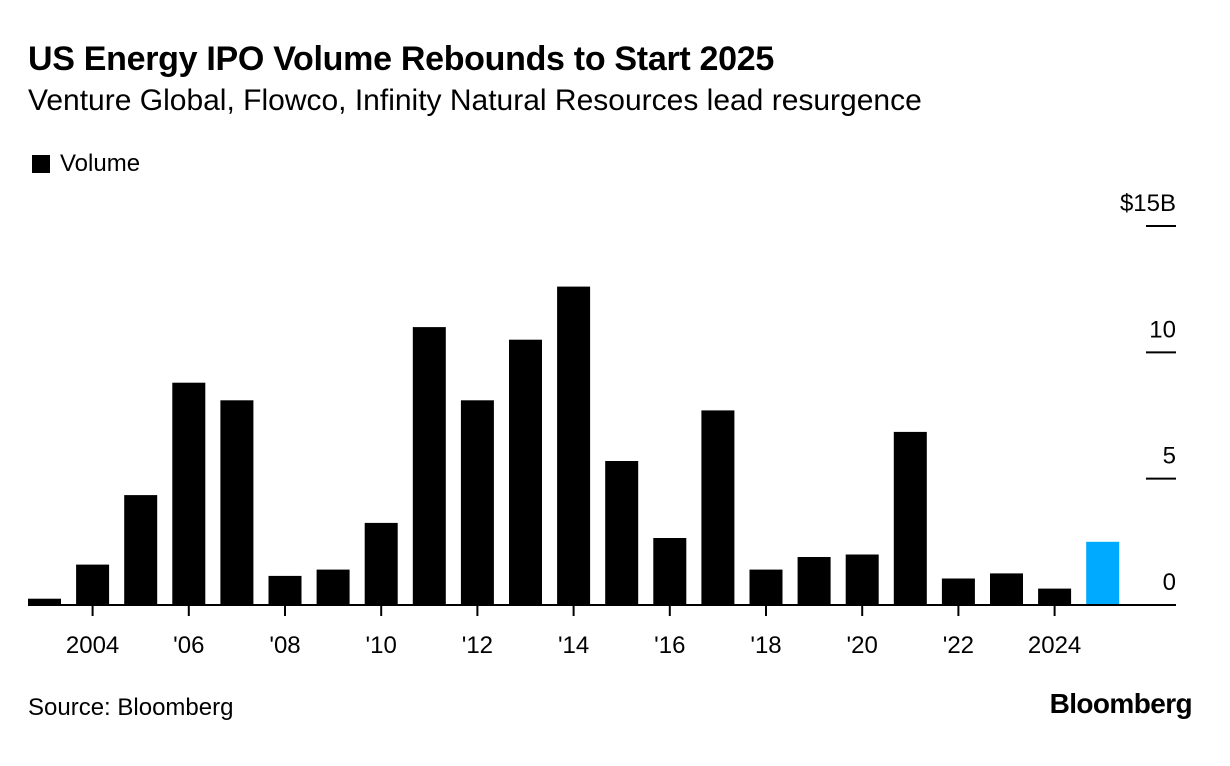 The image size is (1230, 766). What do you see at coordinates (814, 581) in the screenshot?
I see `bar-2019` at bounding box center [814, 581].